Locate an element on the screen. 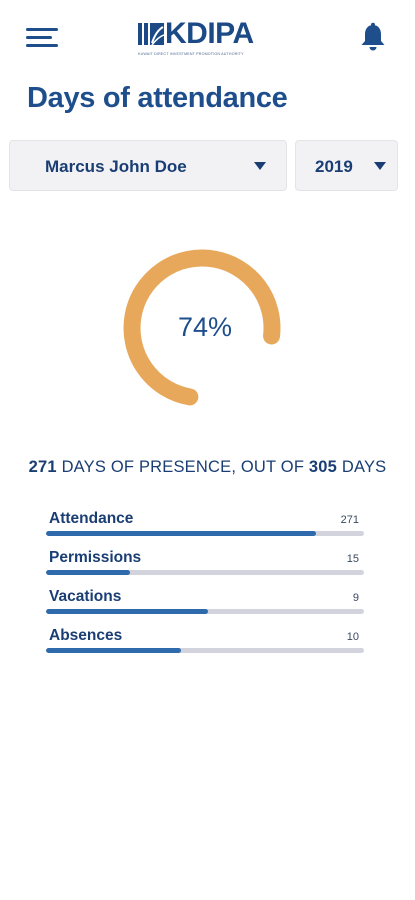  stat-attendance: Attendance 271 is located at coordinates (205, 529).